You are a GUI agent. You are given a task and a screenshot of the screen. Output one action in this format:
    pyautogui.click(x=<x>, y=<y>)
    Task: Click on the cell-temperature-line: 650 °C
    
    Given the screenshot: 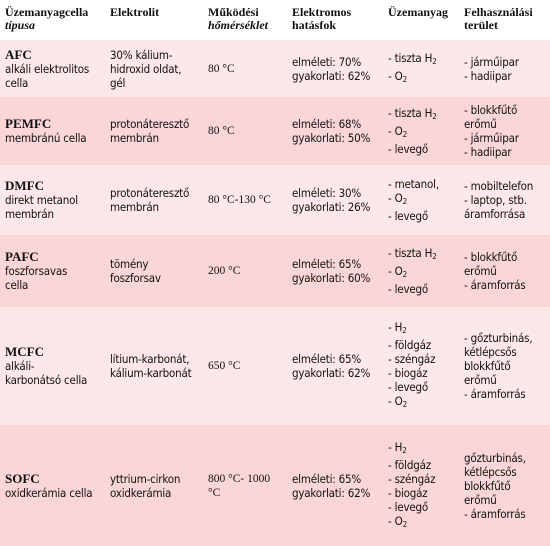 What is the action you would take?
    pyautogui.click(x=224, y=366)
    